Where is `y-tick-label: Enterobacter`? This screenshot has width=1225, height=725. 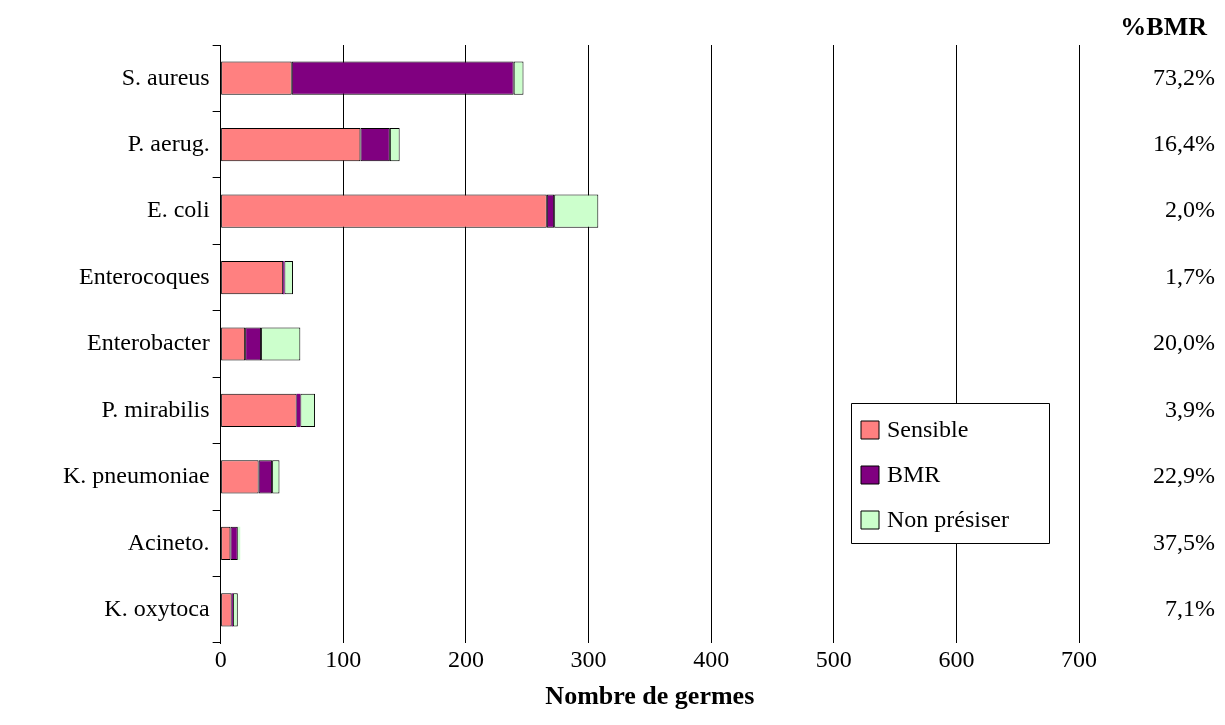 y-tick-label: Enterobacter is located at coordinates (148, 342).